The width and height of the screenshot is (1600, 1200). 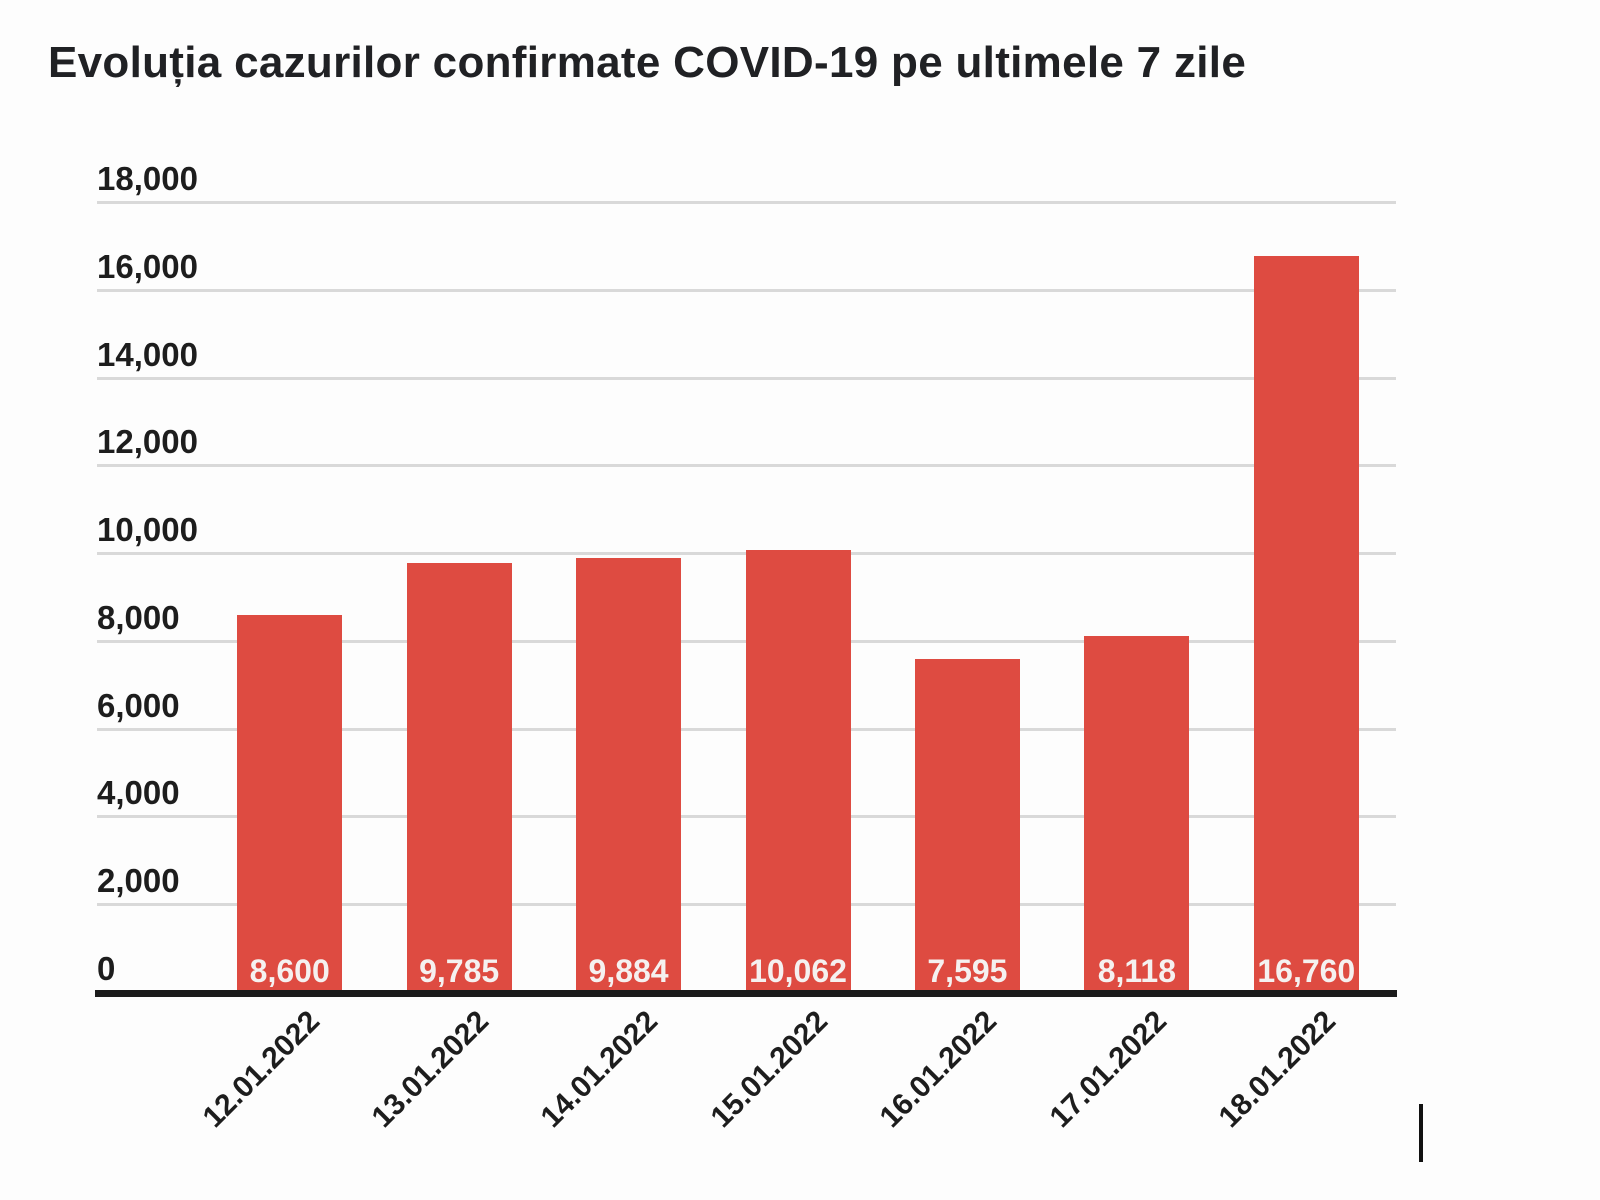 What do you see at coordinates (967, 970) in the screenshot?
I see `bar-value-label: 7,595` at bounding box center [967, 970].